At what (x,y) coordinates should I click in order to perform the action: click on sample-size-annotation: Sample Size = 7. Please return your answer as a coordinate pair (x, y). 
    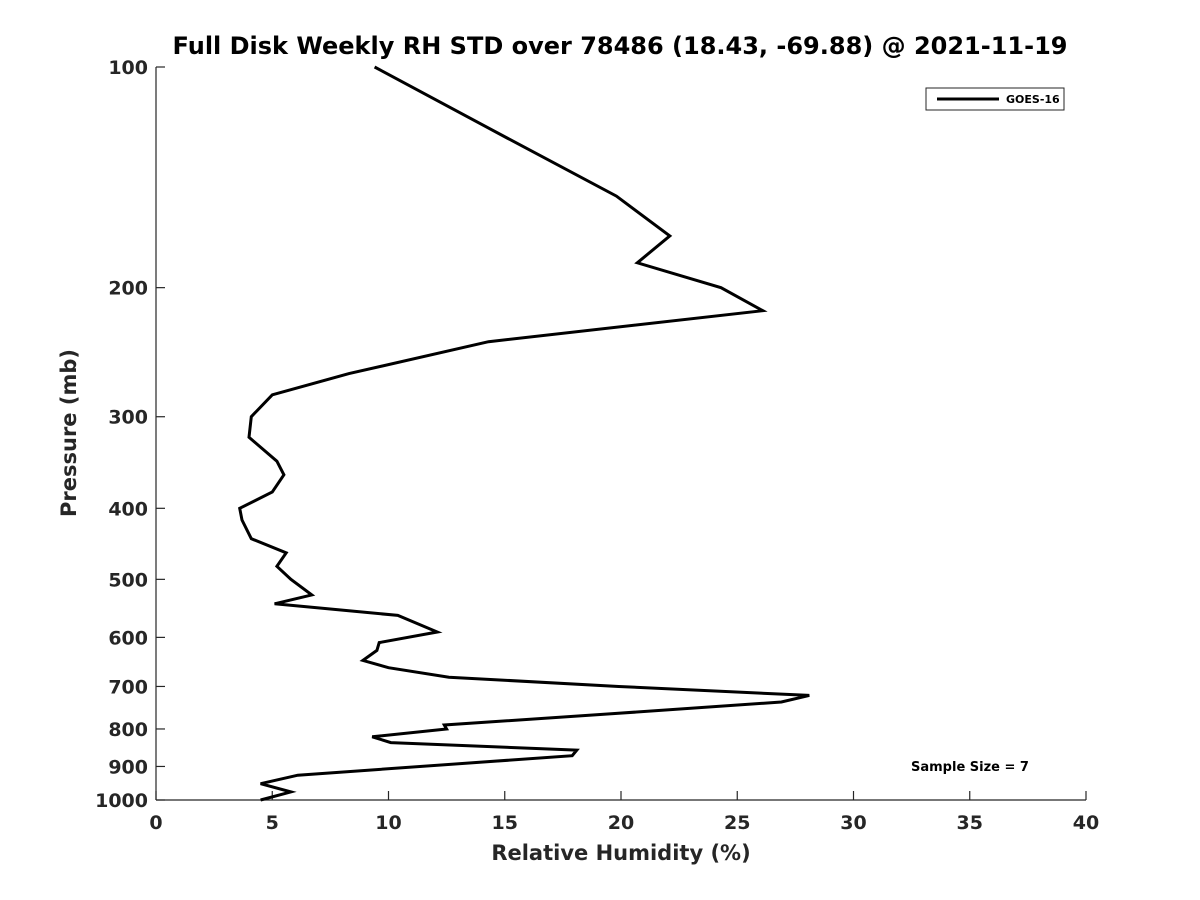
    Looking at the image, I should click on (970, 767).